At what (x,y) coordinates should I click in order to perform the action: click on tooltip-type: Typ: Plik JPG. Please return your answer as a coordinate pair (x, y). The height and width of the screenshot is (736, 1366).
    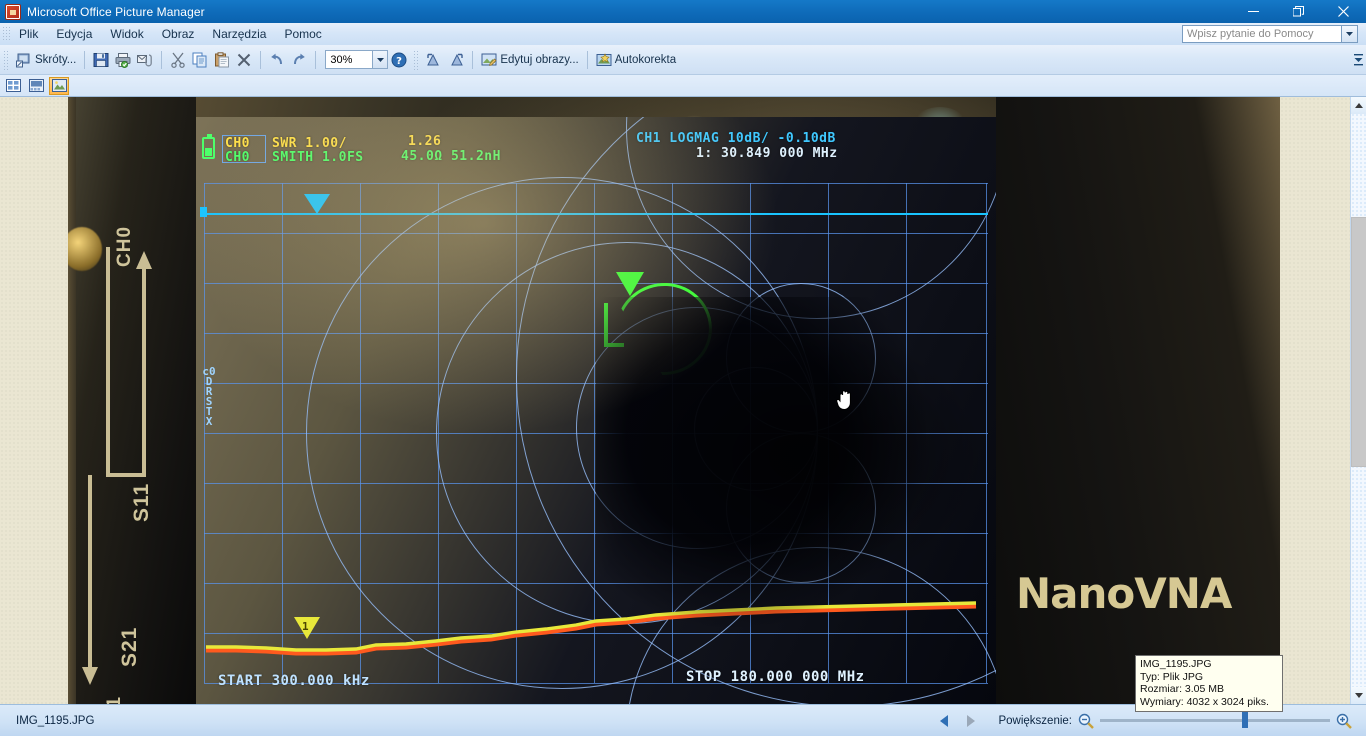
    Looking at the image, I should click on (1172, 676).